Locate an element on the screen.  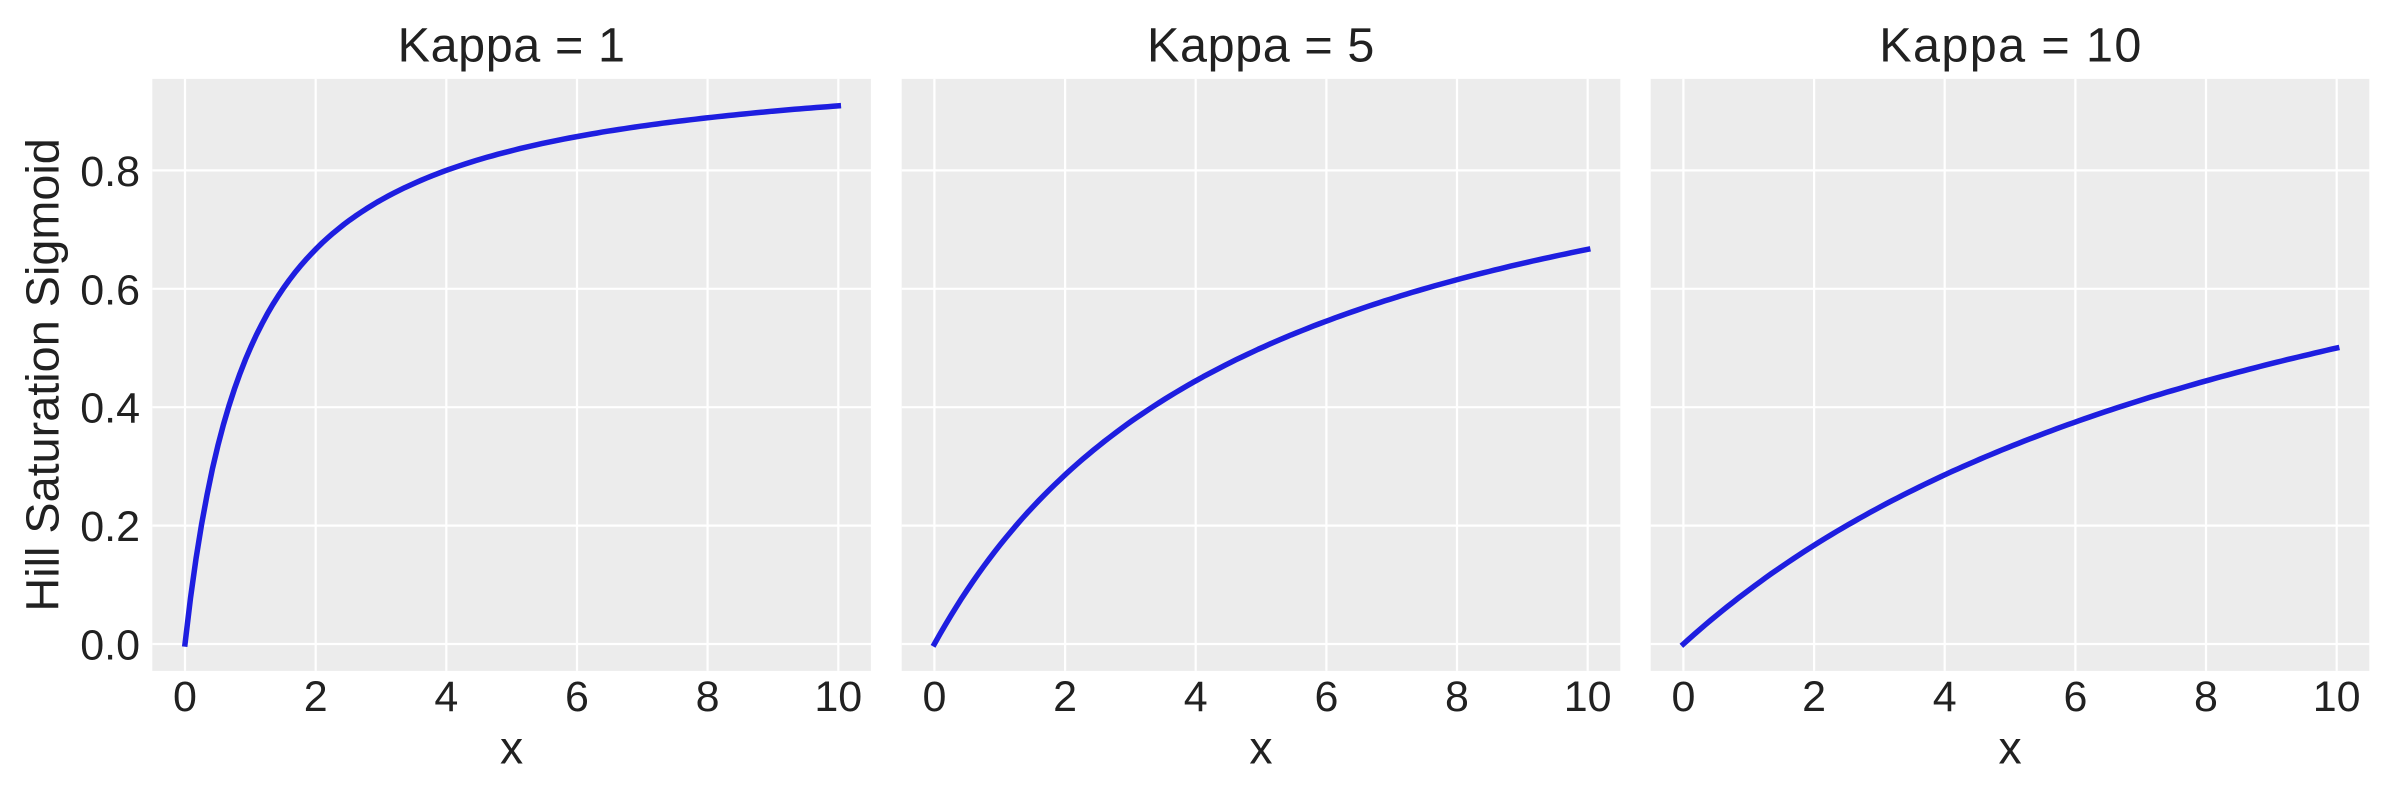
svg-text: Hill Saturation Sigmoid is located at coordinates (42, 374).